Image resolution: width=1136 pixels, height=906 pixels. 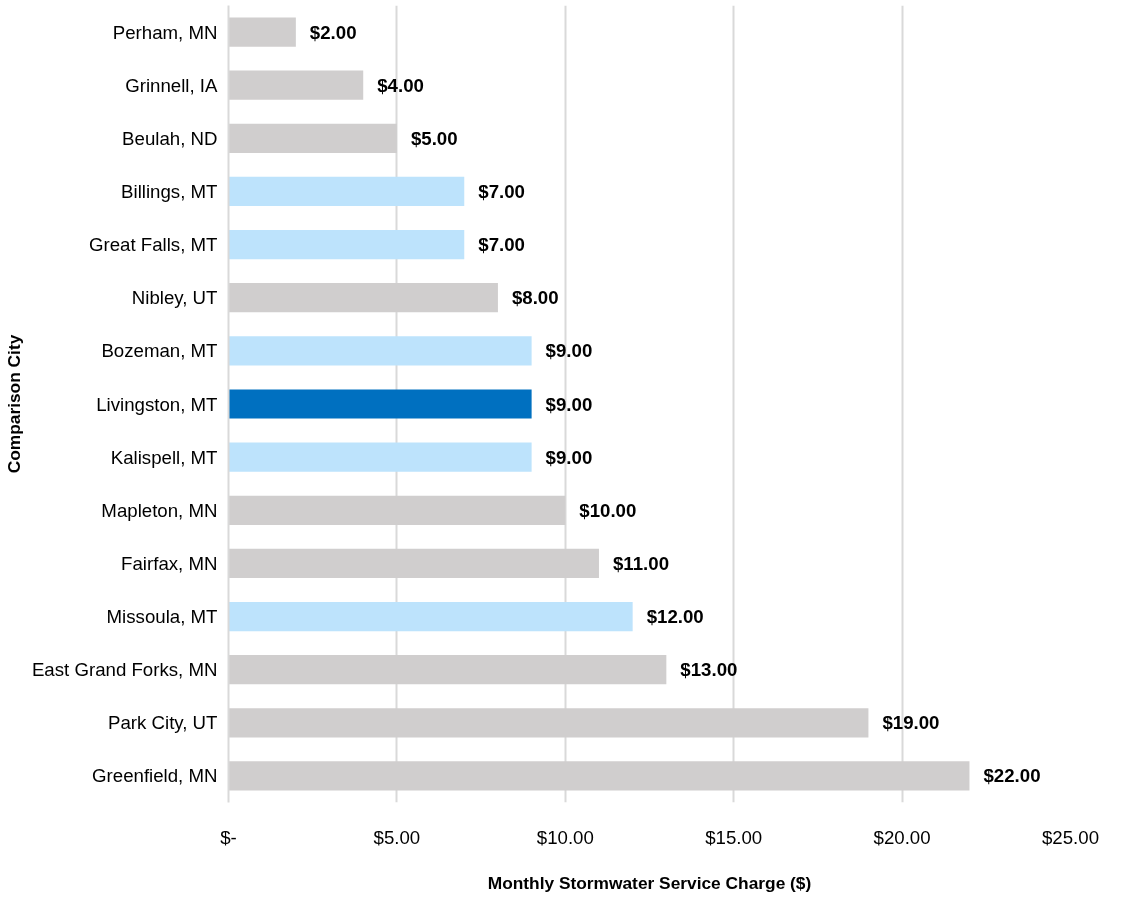 I want to click on y-tick-label: Billings, MT, so click(x=169, y=191).